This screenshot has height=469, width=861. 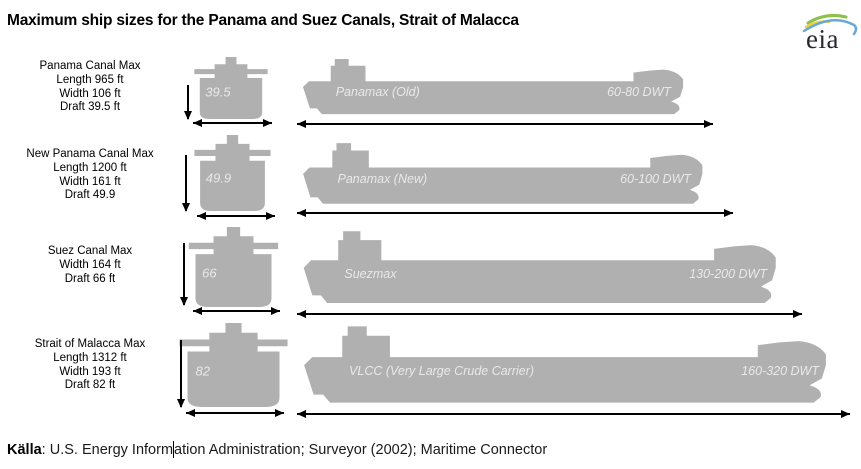 I want to click on draft-value: 82, so click(x=203, y=371).